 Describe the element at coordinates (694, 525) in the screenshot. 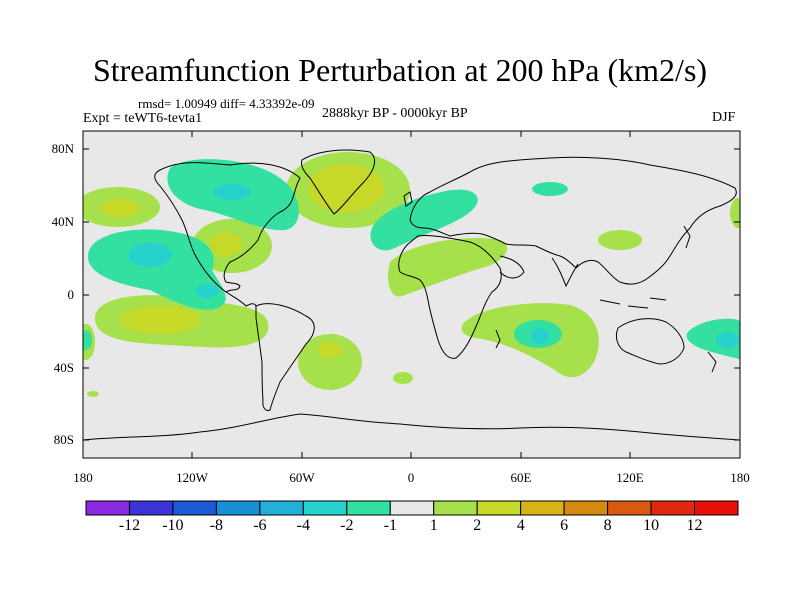

I see `colorbar-label: 12` at that location.